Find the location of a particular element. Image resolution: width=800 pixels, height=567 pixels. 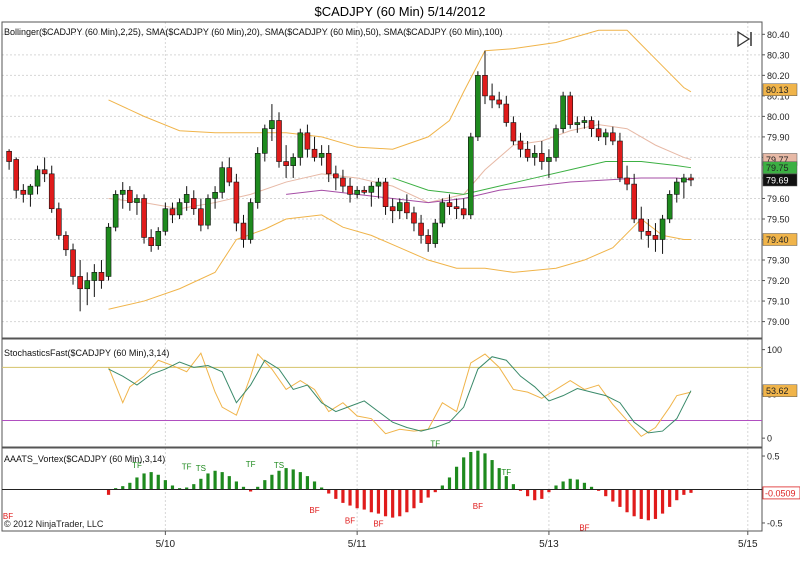

price-tag-label: 79.40 is located at coordinates (777, 240).